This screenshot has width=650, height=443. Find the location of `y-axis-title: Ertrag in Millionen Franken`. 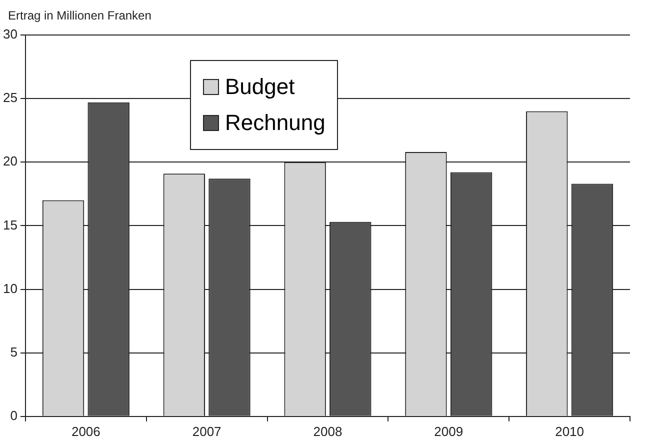

y-axis-title: Ertrag in Millionen Franken is located at coordinates (80, 15).